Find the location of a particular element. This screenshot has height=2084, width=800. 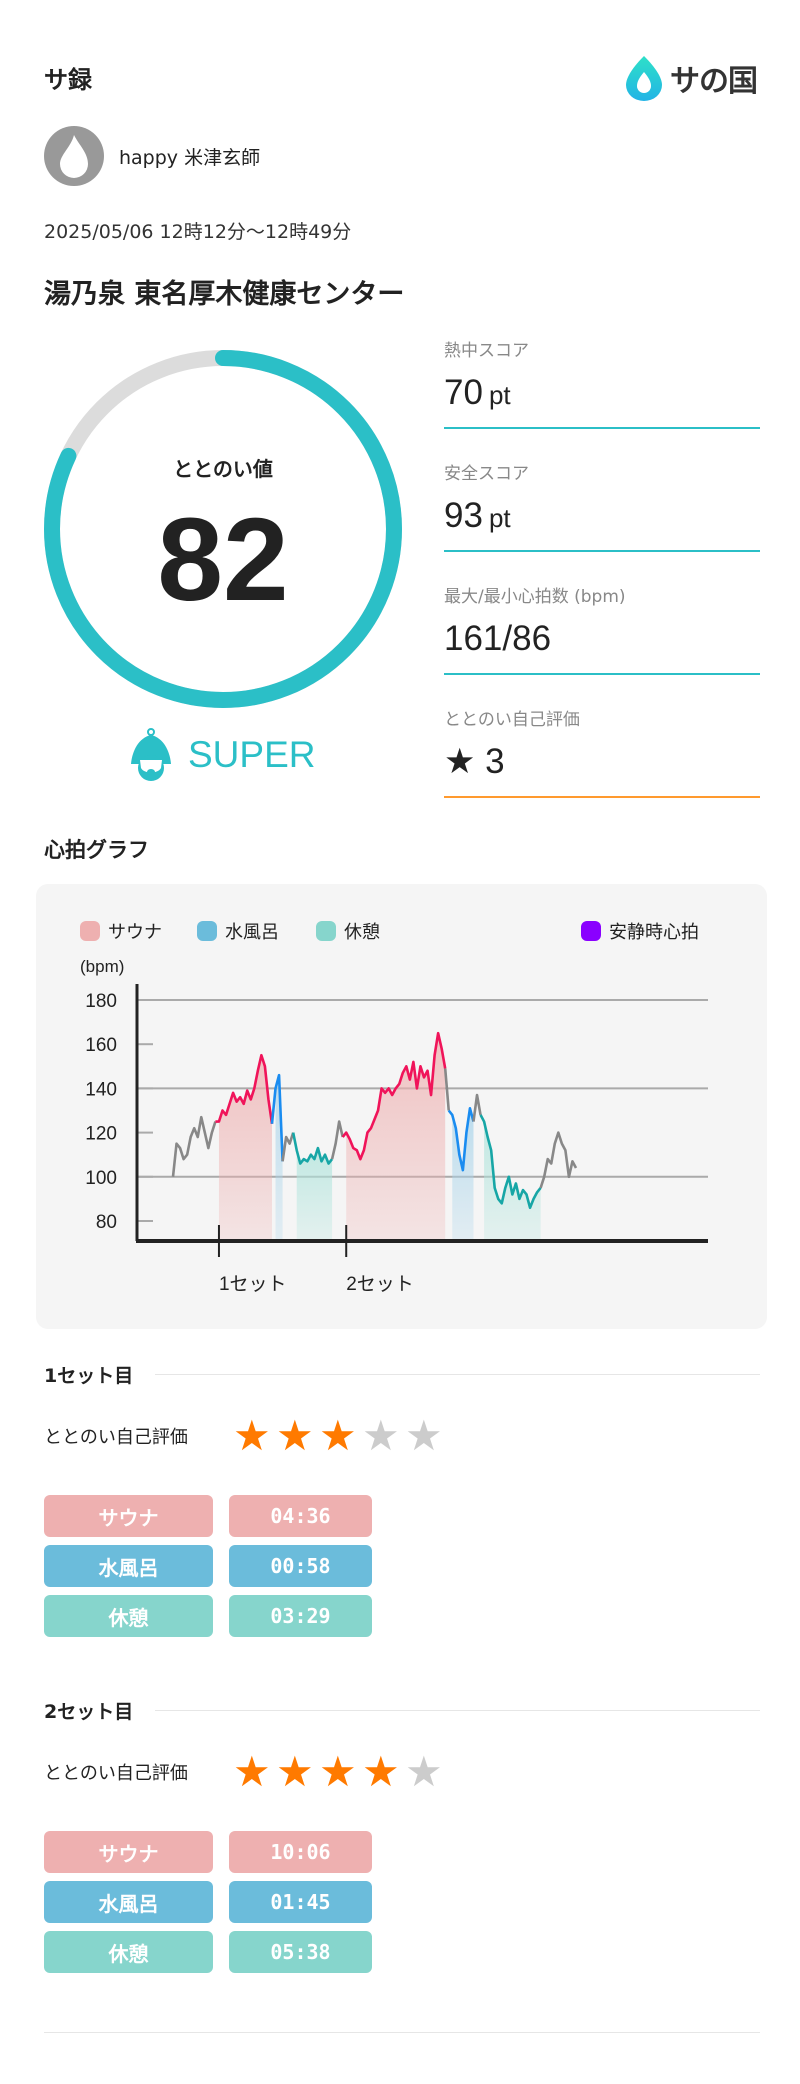

ring-progress is located at coordinates (223, 529).